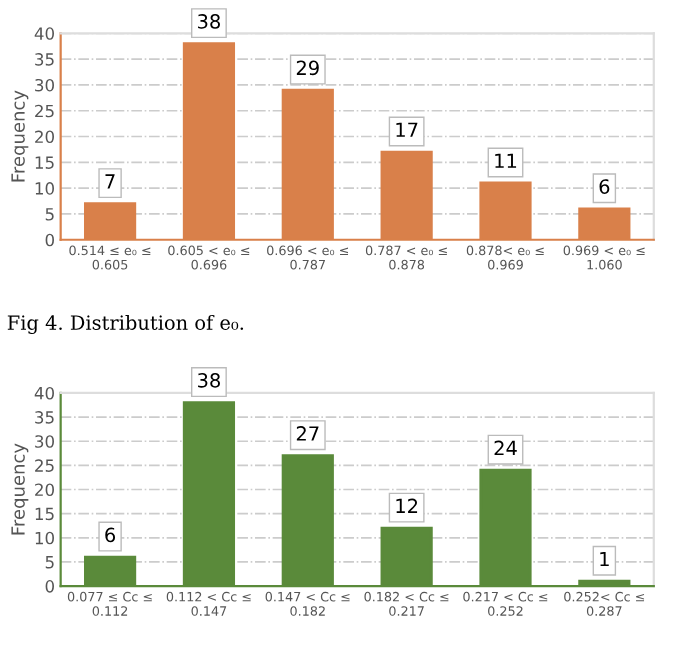  I want to click on data-label: 27, so click(307, 433).